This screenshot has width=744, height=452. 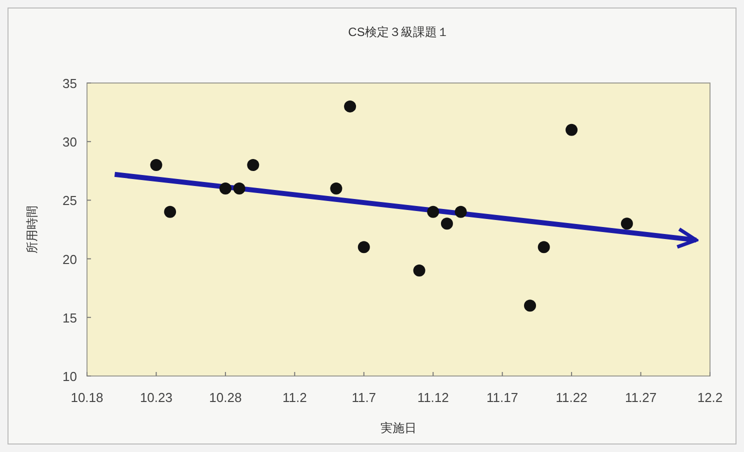 What do you see at coordinates (69, 318) in the screenshot?
I see `y-tick-label: 15` at bounding box center [69, 318].